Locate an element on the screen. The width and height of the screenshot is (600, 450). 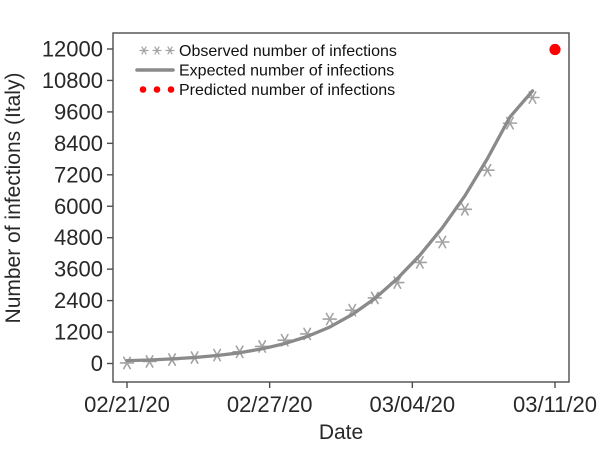
y-tick-label: 9600 is located at coordinates (78, 111).